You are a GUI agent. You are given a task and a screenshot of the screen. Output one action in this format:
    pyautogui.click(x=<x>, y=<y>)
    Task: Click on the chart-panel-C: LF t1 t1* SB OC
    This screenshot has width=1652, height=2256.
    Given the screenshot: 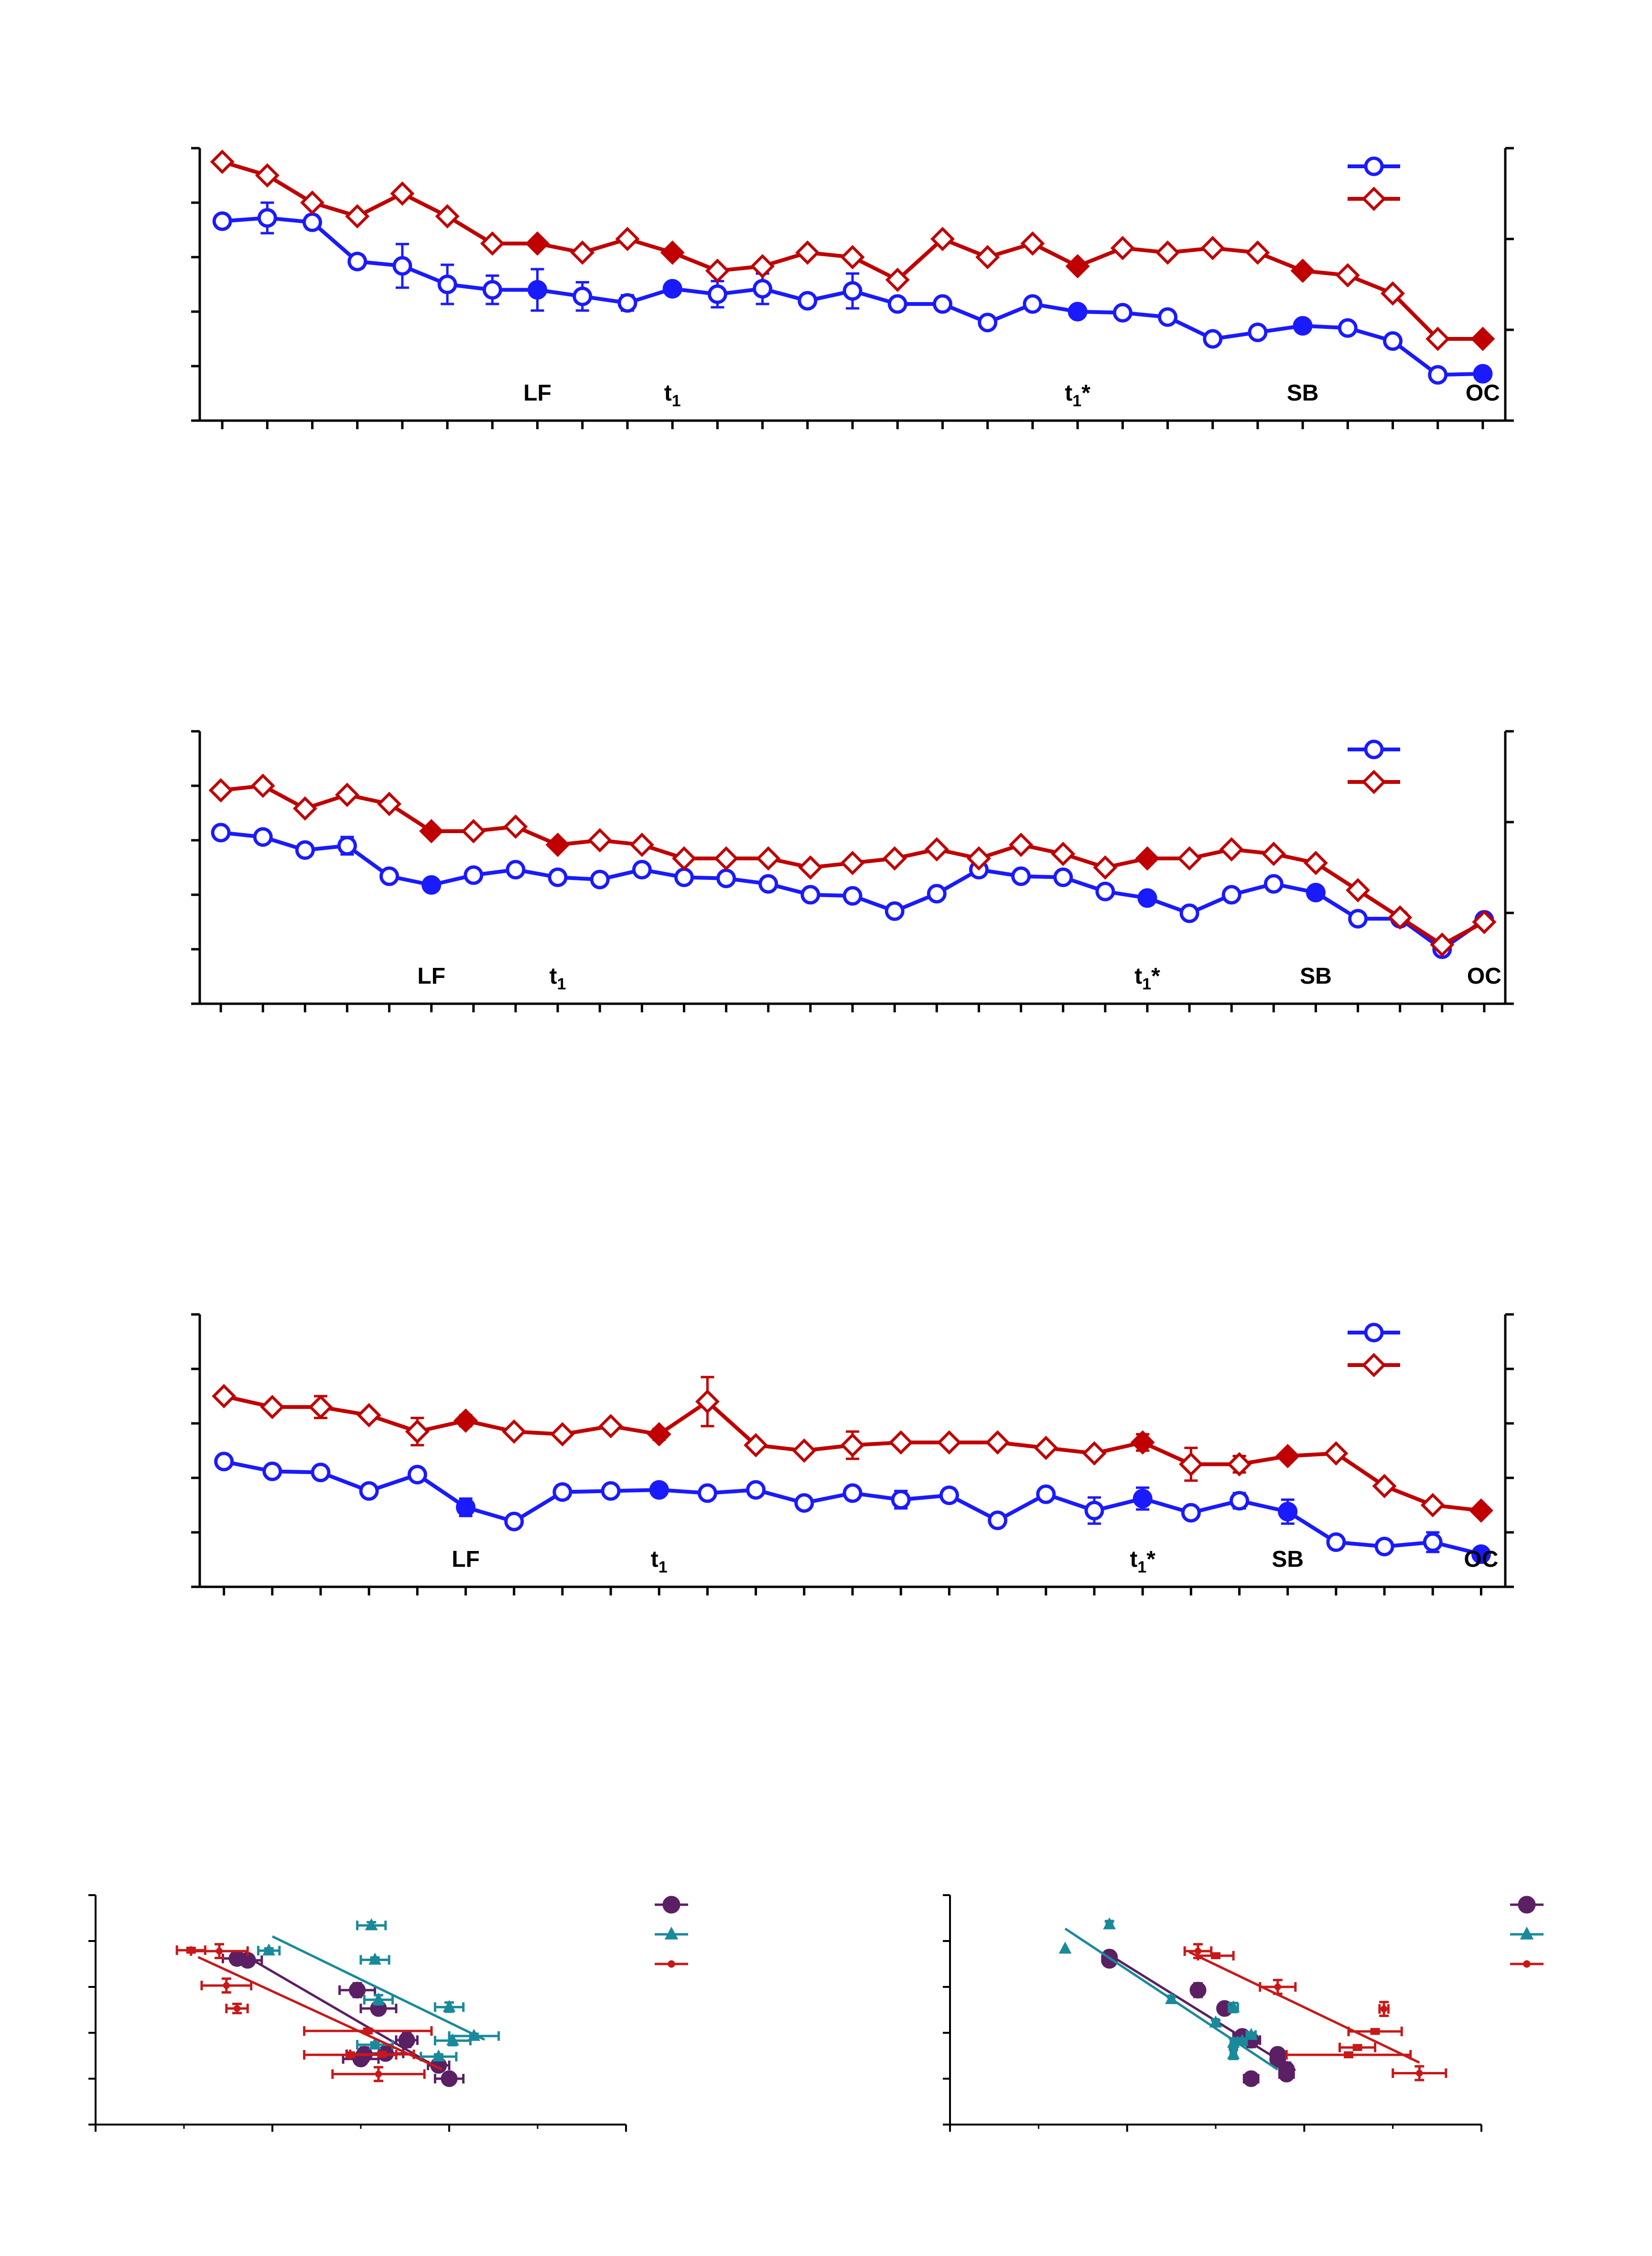 What is the action you would take?
    pyautogui.click(x=852, y=1454)
    